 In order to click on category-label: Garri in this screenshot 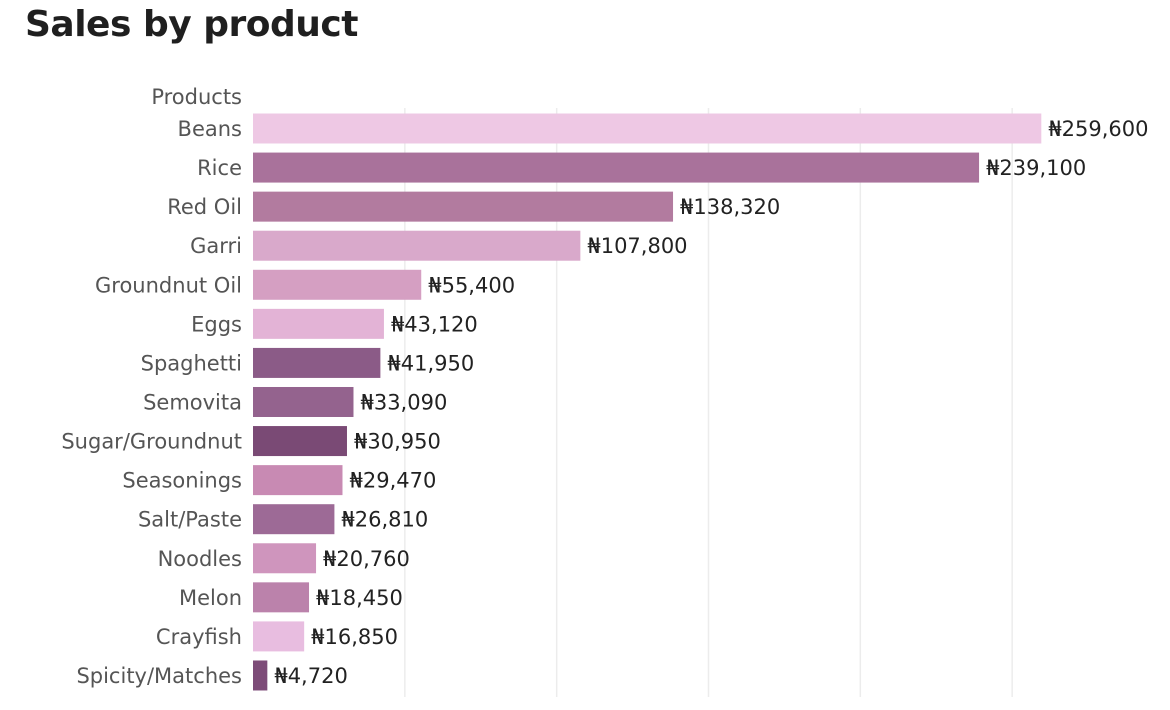, I will do `click(216, 246)`.